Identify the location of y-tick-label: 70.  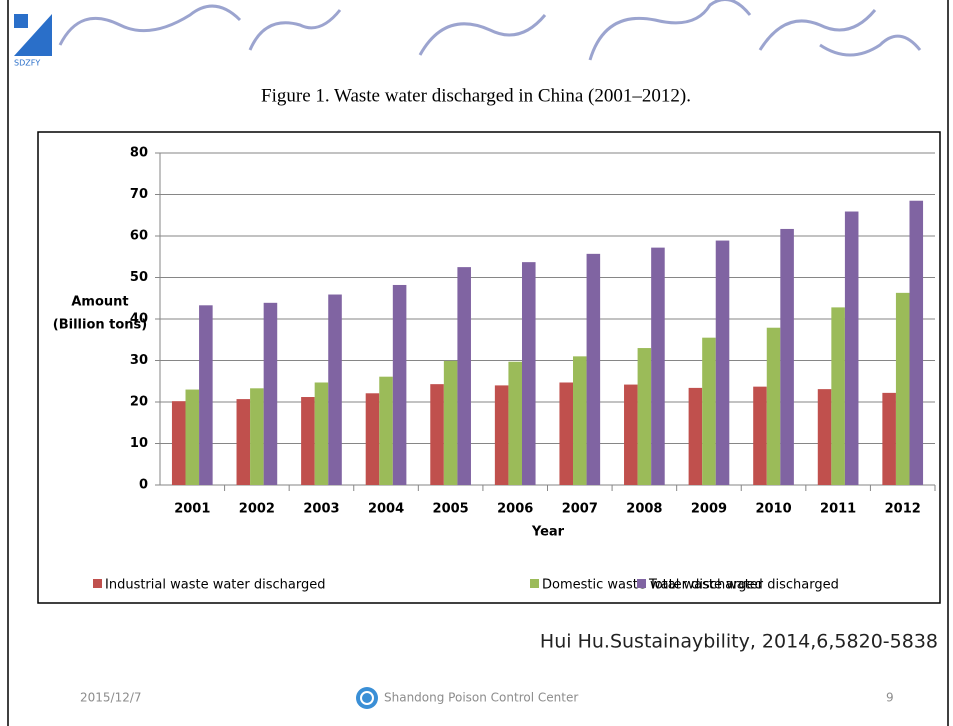
(139, 194).